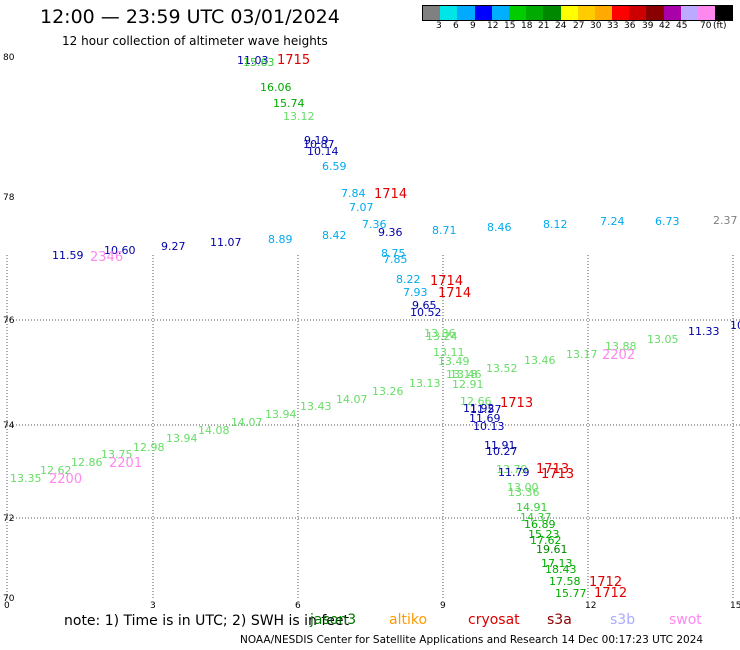 Image resolution: width=740 pixels, height=650 pixels. What do you see at coordinates (561, 26) in the screenshot?
I see `scale-label: 24` at bounding box center [561, 26].